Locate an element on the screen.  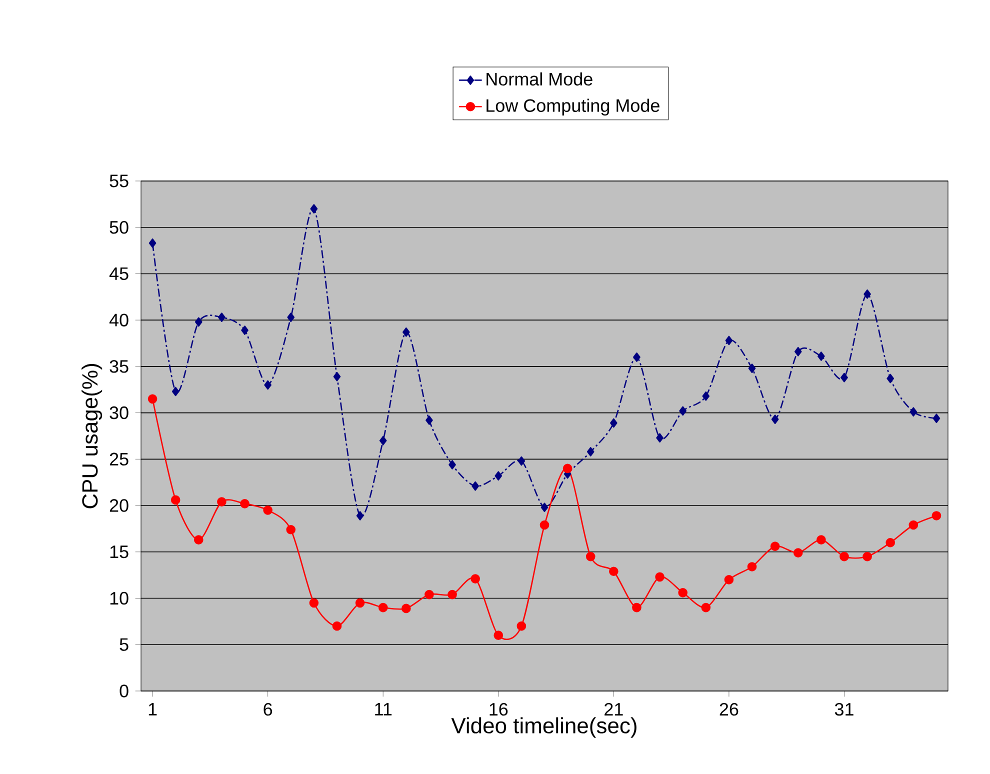
x-tick-label: 16 is located at coordinates (499, 709).